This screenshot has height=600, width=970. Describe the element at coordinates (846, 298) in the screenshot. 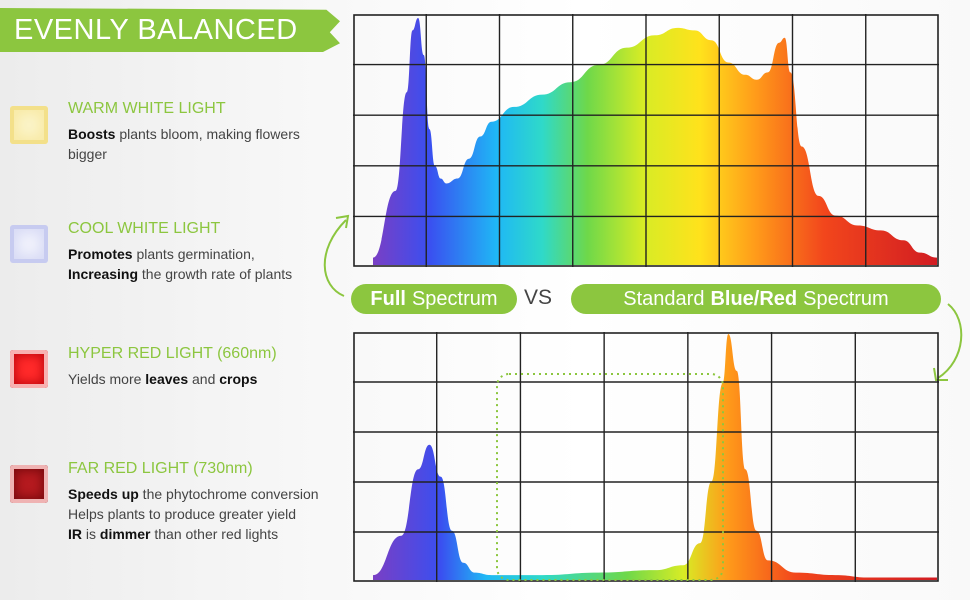

I see `standard-spectrum-post: Spectrum` at that location.